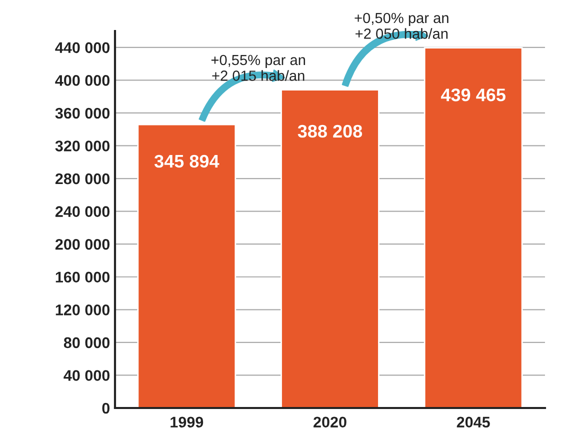  What do you see at coordinates (106, 408) in the screenshot?
I see `y-tick-label: 0` at bounding box center [106, 408].